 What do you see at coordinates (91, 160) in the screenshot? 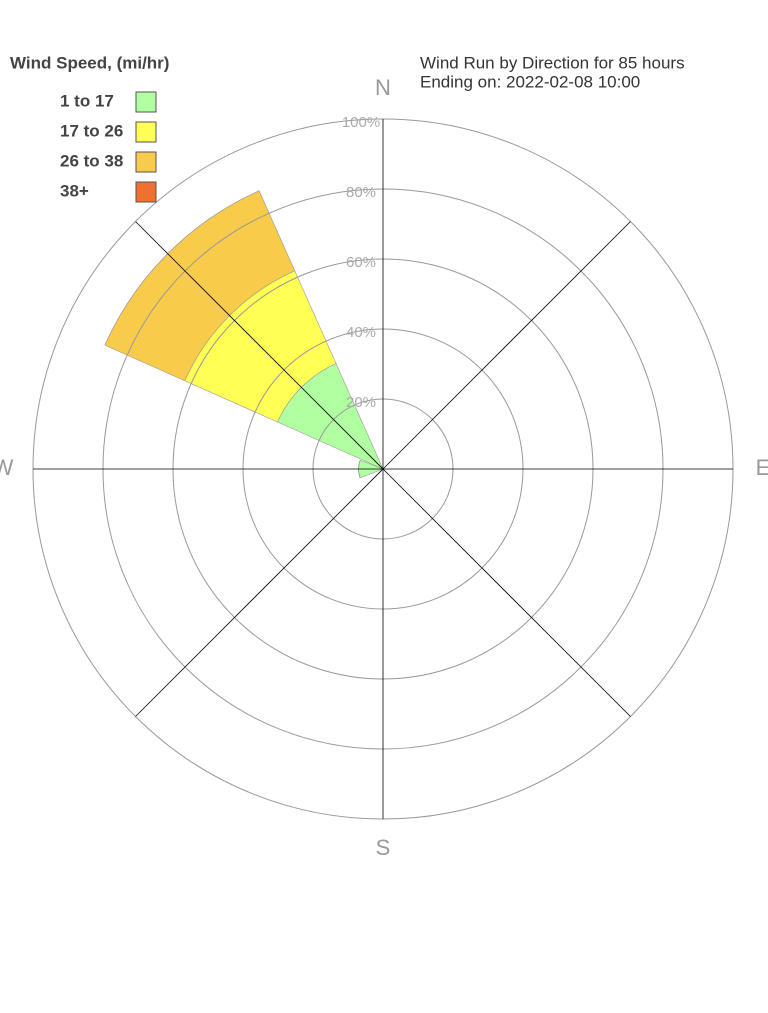
I see `legend-label: 26 to 38` at bounding box center [91, 160].